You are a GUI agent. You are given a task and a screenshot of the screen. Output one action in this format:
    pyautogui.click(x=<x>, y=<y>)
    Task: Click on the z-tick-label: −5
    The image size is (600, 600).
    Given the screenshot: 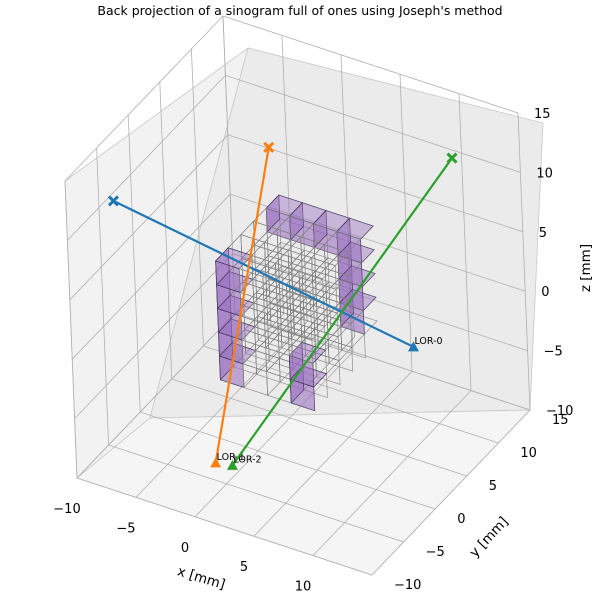 What is the action you would take?
    pyautogui.click(x=553, y=352)
    